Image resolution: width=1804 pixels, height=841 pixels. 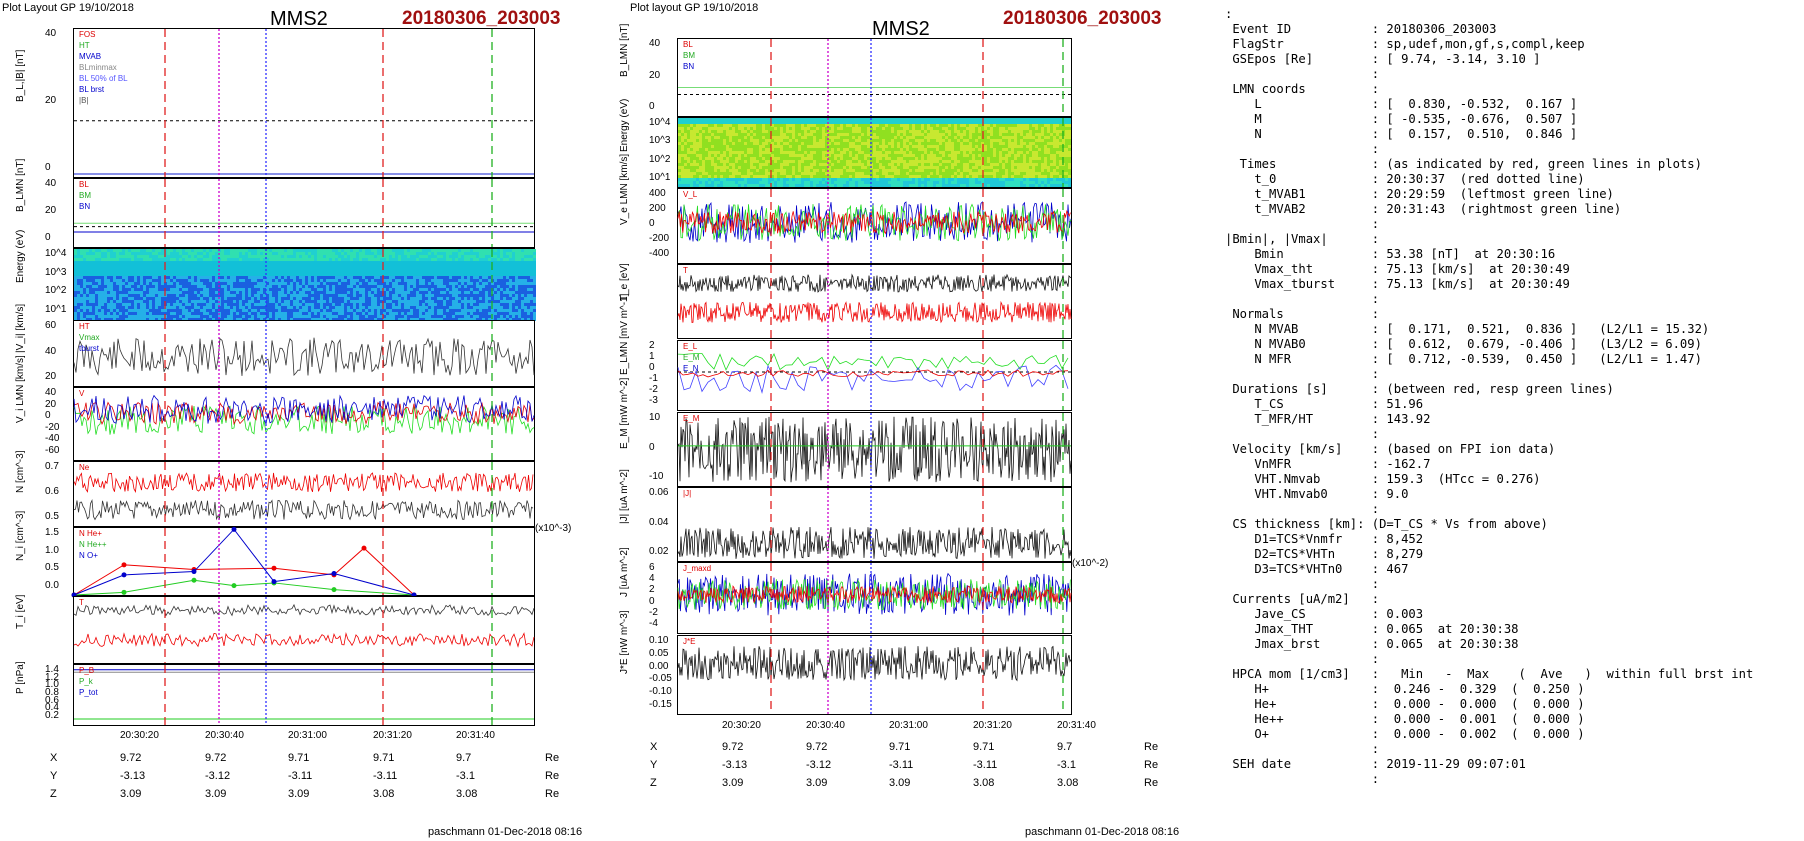 I want to click on info-line: Normals :, so click(x=1302, y=314).